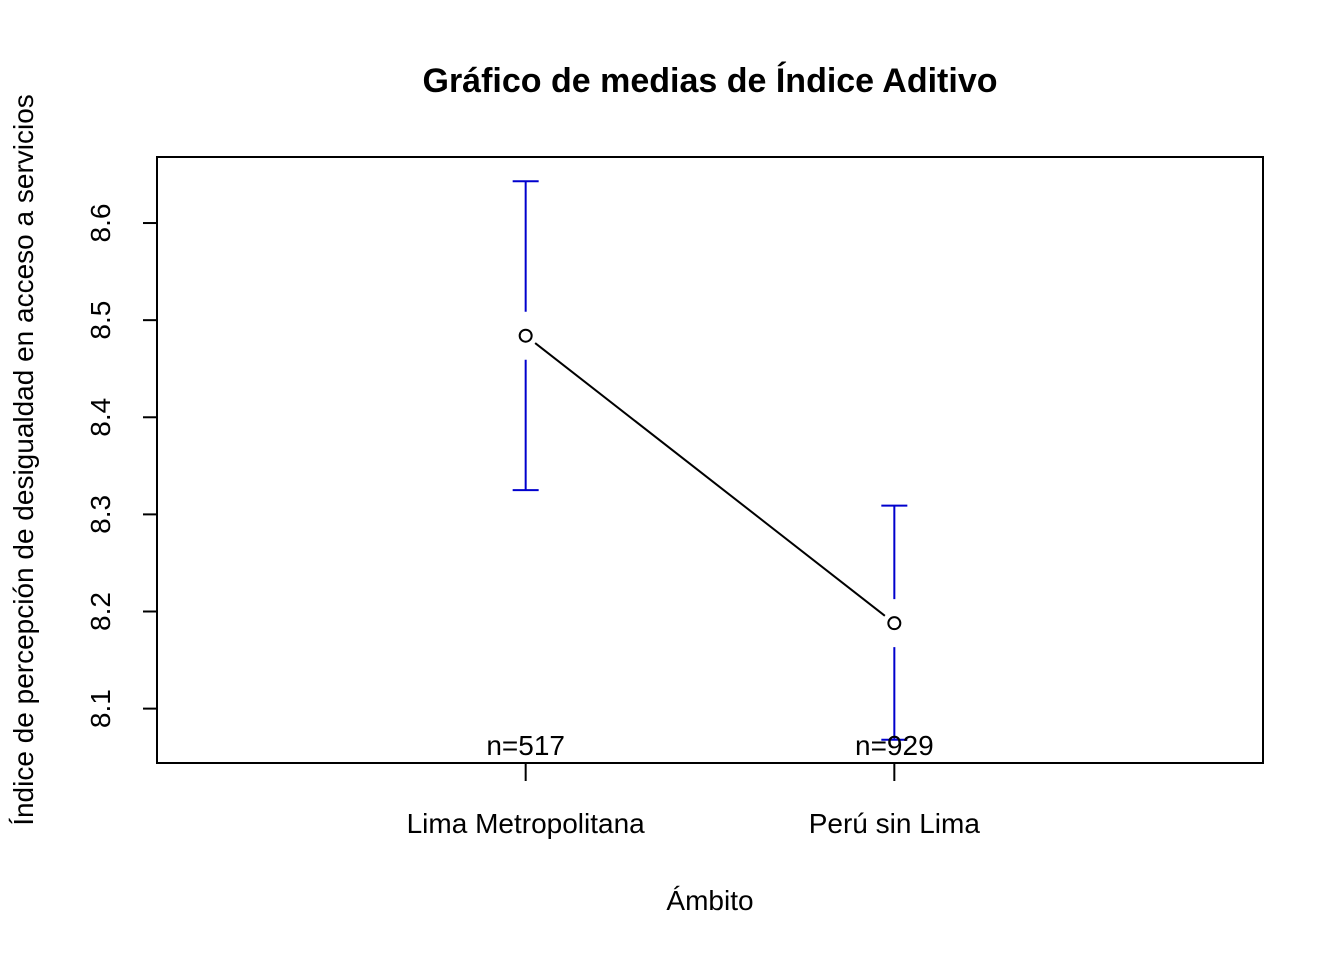 The image size is (1344, 960). What do you see at coordinates (894, 745) in the screenshot?
I see `count-label: n=929` at bounding box center [894, 745].